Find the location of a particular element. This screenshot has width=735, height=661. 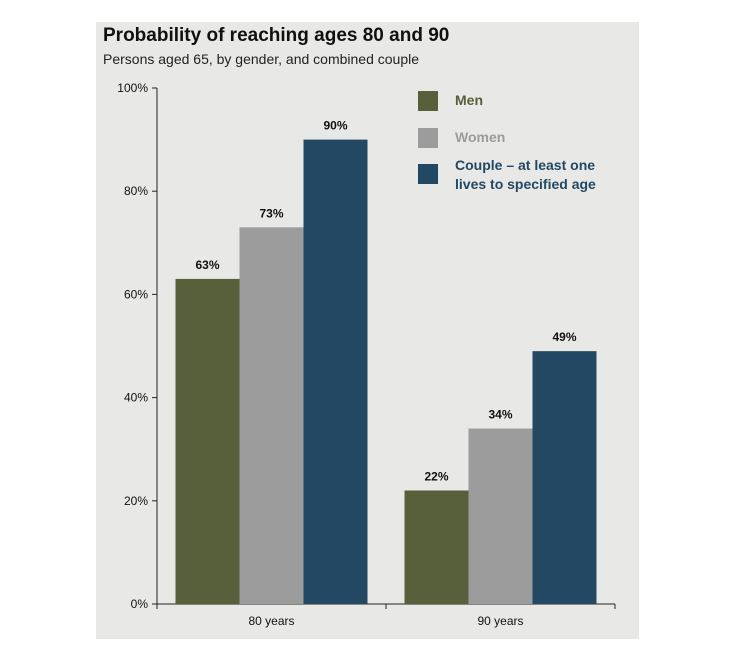

y-tick-label: 20% is located at coordinates (136, 501).